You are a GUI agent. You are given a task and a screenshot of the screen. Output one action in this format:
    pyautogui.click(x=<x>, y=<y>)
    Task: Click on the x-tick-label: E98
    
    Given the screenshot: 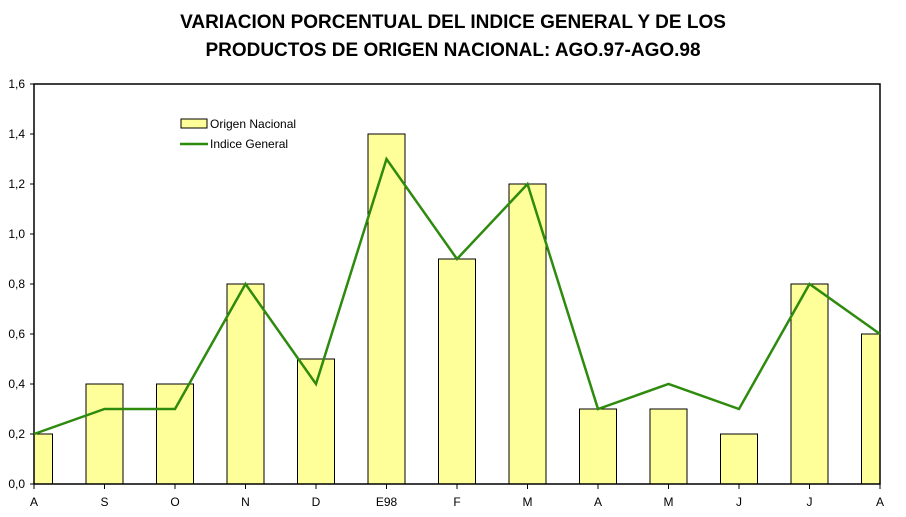 What is the action you would take?
    pyautogui.click(x=387, y=502)
    